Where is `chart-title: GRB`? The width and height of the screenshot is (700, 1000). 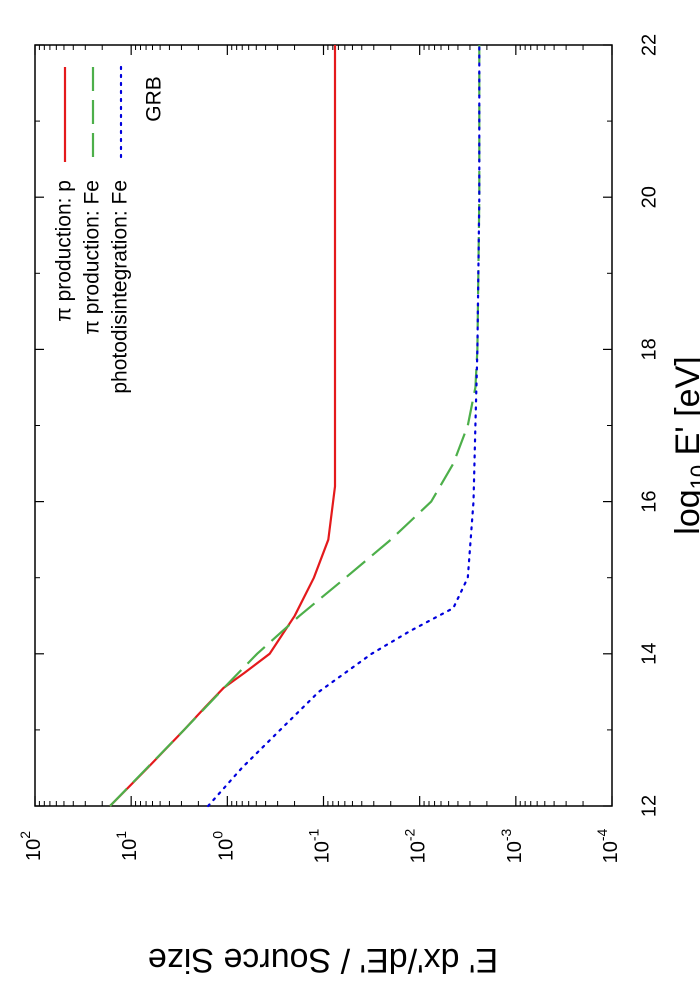
chart-title: GRB is located at coordinates (154, 99).